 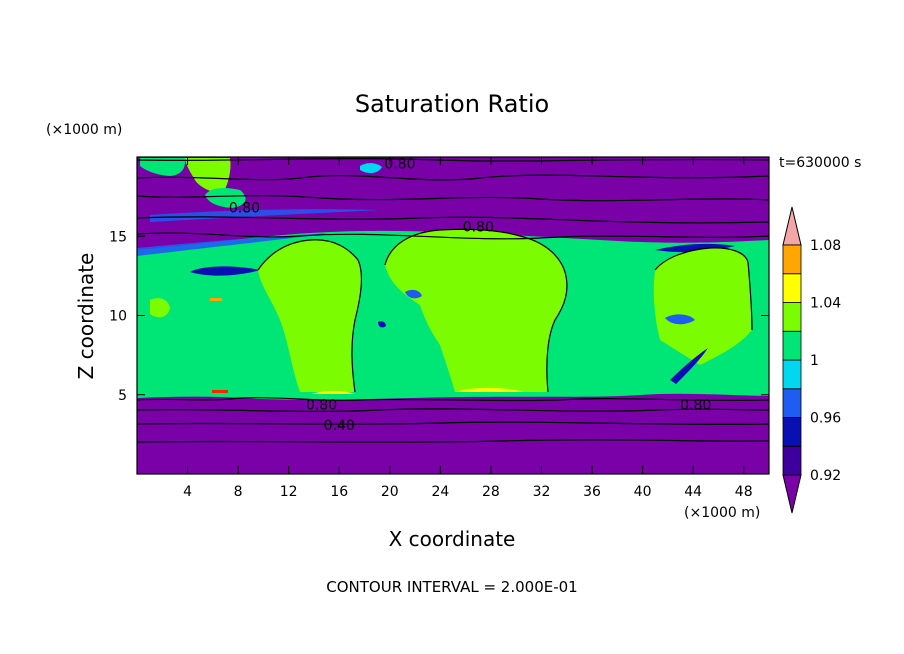 I want to click on time-label: t=630000 s, so click(x=820, y=163).